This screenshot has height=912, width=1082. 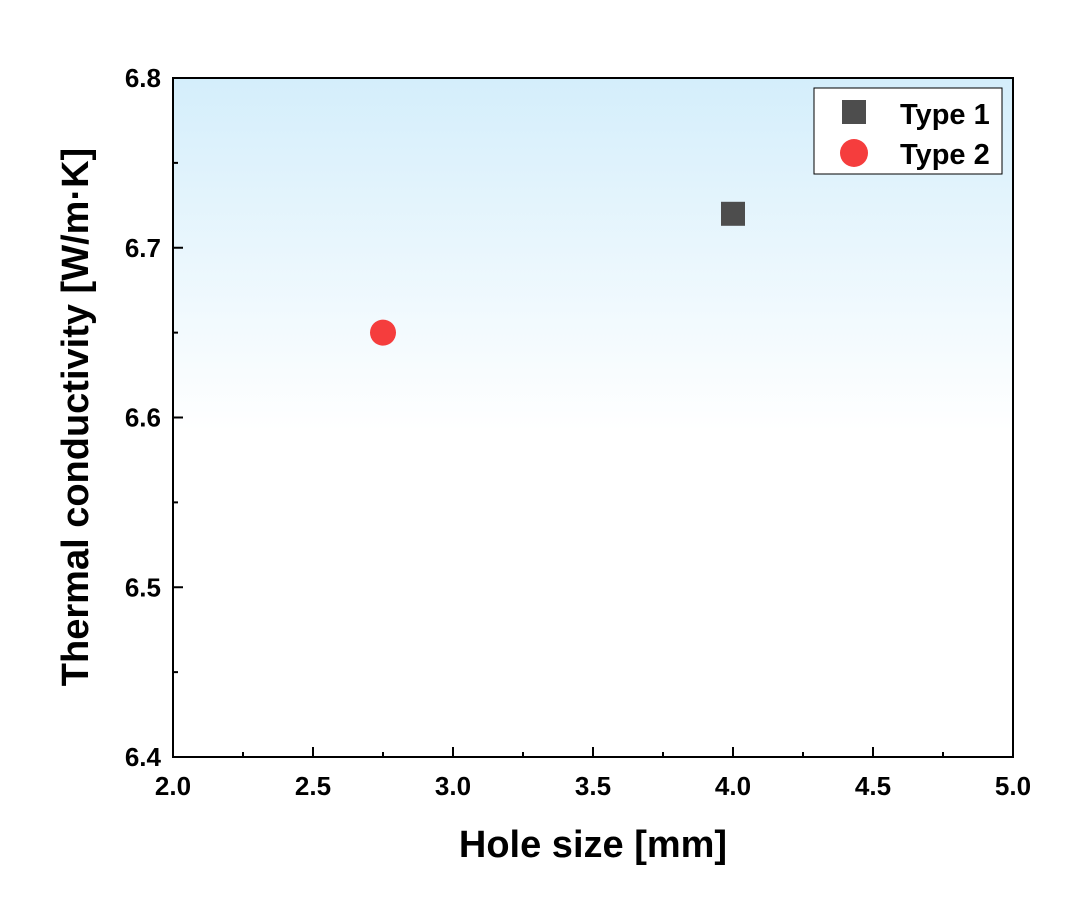 What do you see at coordinates (143, 78) in the screenshot?
I see `y-tick-label: 6.8` at bounding box center [143, 78].